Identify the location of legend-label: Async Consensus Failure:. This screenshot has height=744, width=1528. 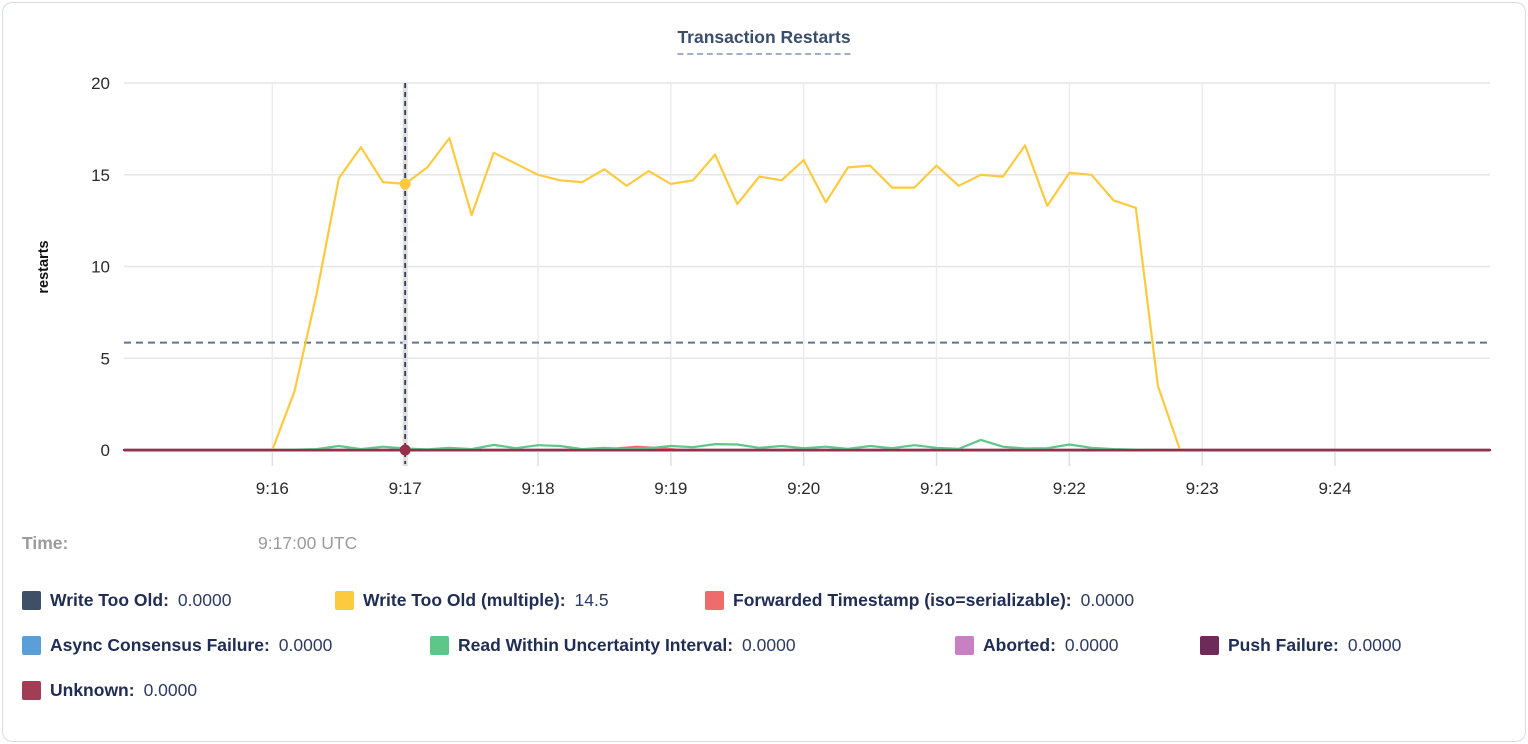
(160, 645).